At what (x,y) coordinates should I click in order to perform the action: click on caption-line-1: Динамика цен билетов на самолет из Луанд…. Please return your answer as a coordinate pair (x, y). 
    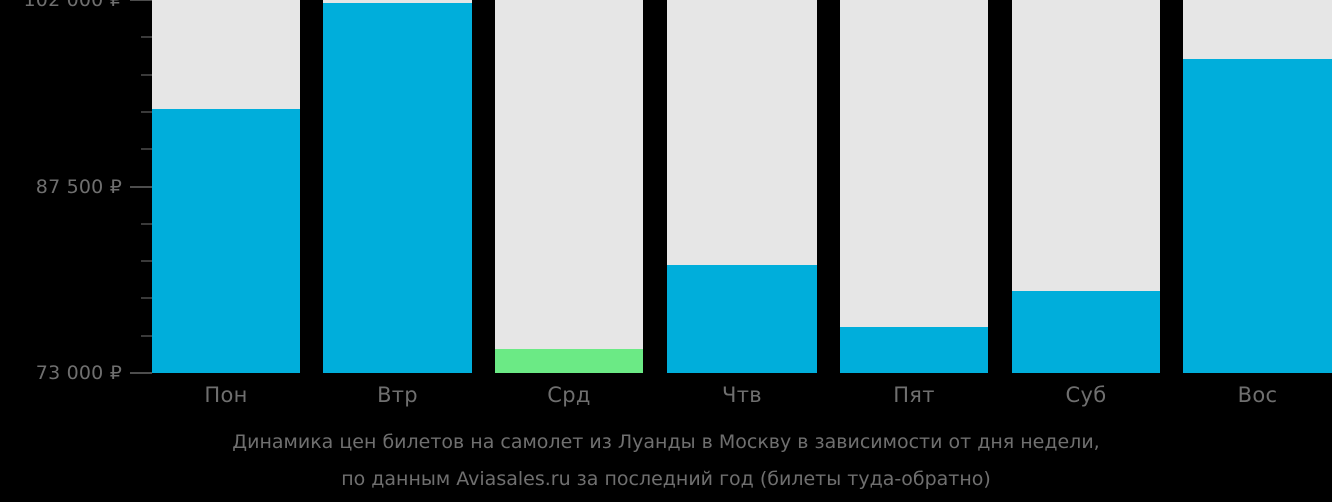
    Looking at the image, I should click on (666, 442).